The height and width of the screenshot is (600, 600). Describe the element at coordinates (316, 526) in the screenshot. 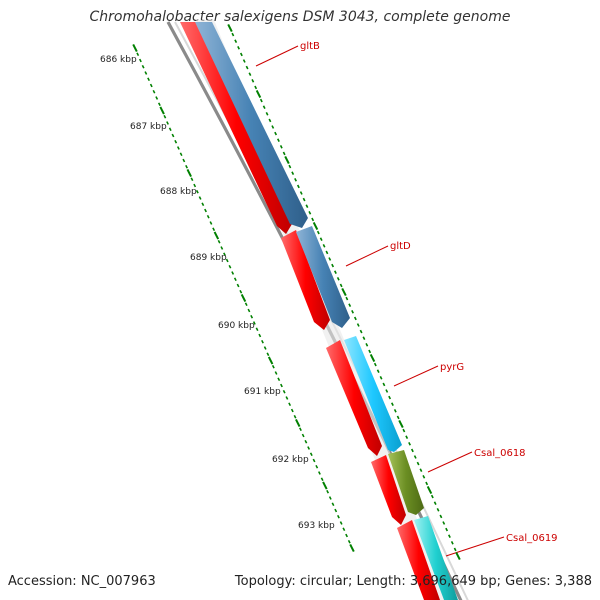

I see `tick-label: 693 kbp` at that location.